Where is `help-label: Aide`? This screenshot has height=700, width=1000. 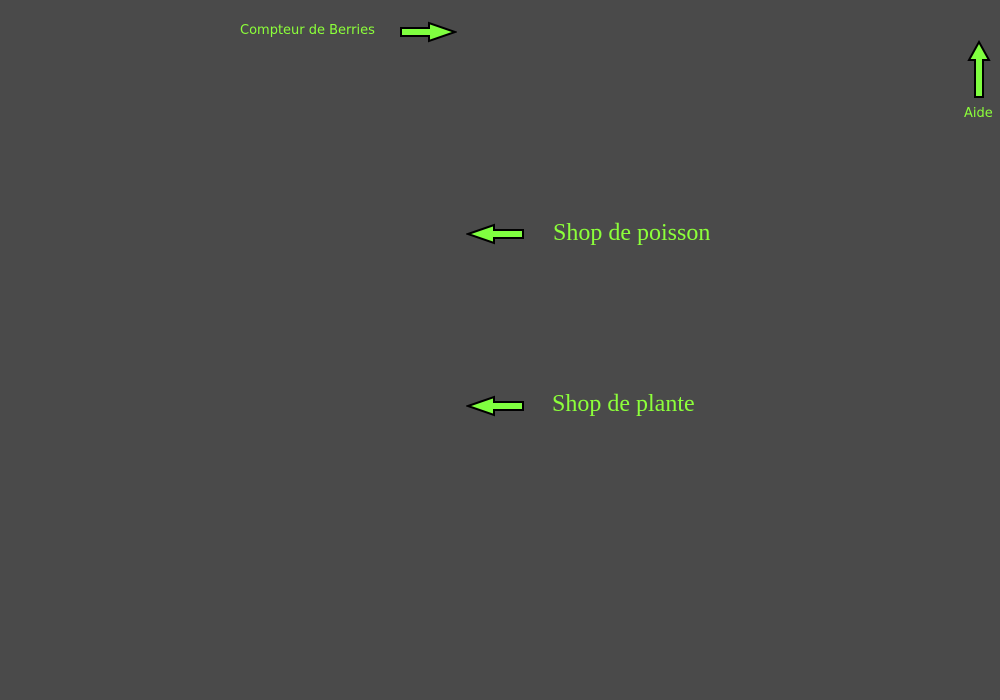 help-label: Aide is located at coordinates (978, 113).